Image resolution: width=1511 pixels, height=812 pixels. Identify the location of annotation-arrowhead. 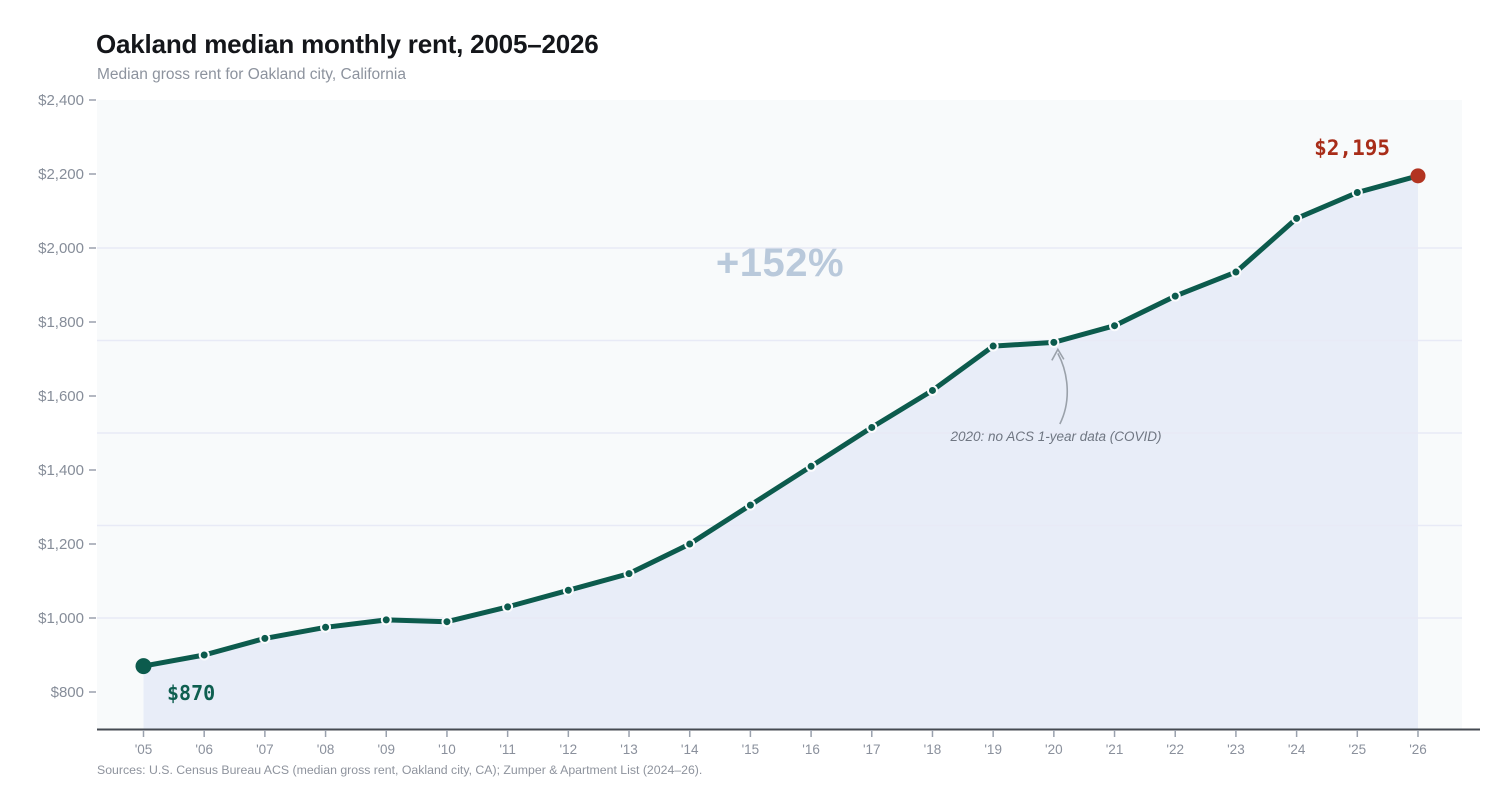
(1058, 354).